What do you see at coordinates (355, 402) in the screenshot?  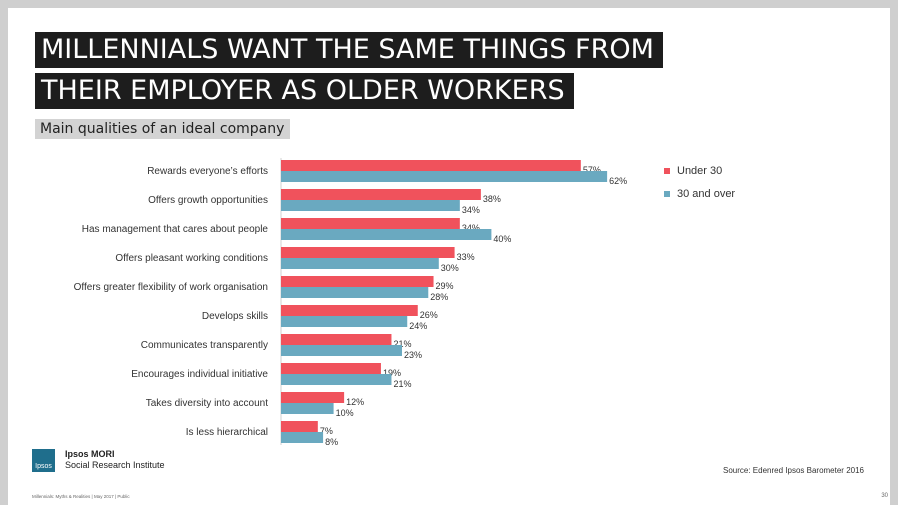 I see `value-label-under-30-takes-diversity-into-account: 12%` at bounding box center [355, 402].